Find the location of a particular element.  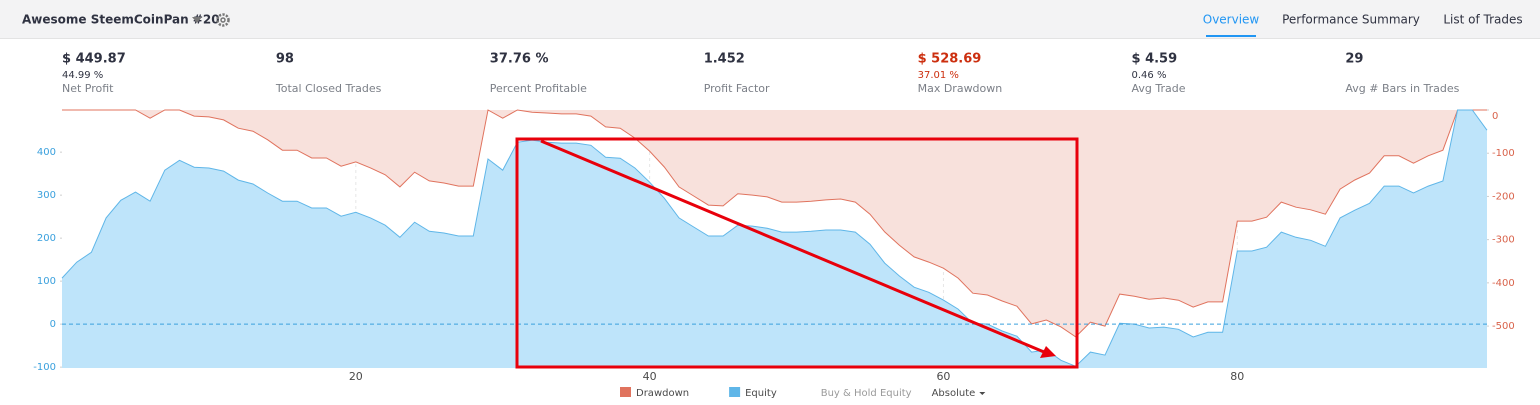

y2-tick-label: -400 is located at coordinates (1503, 283).